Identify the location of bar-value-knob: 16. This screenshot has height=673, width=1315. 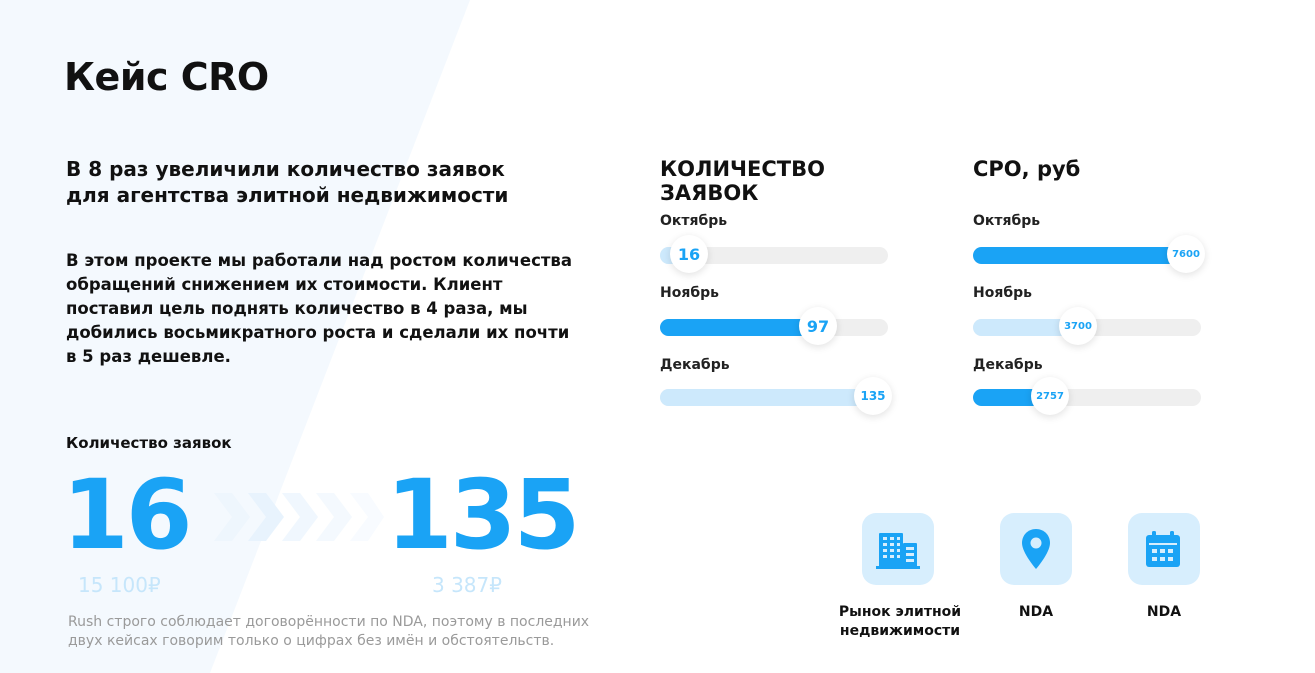
(689, 254).